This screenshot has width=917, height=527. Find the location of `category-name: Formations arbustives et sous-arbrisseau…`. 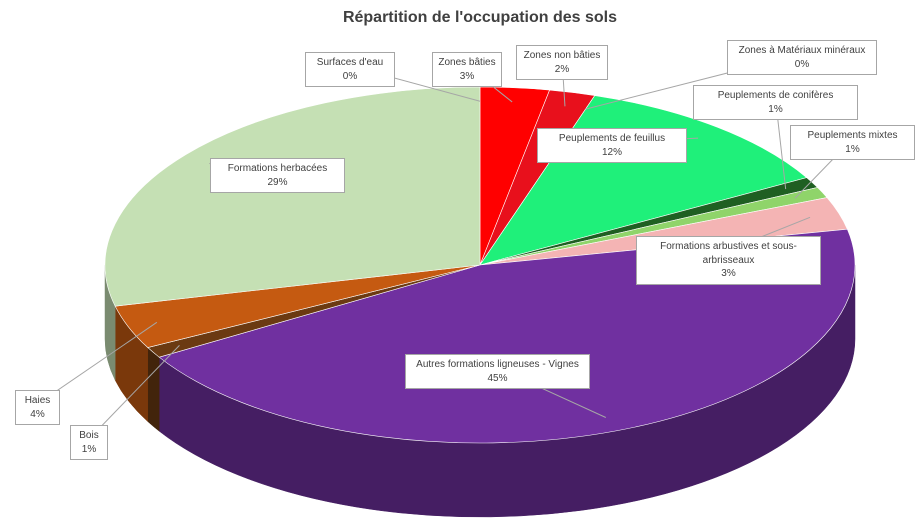

category-name: Formations arbustives et sous-arbrisseau… is located at coordinates (728, 253).